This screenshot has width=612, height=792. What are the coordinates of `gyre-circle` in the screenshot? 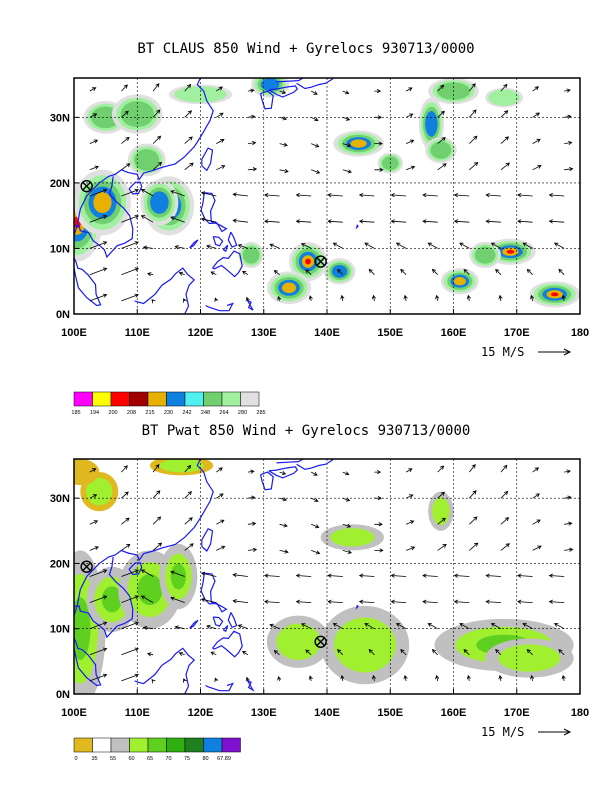 It's located at (86, 186).